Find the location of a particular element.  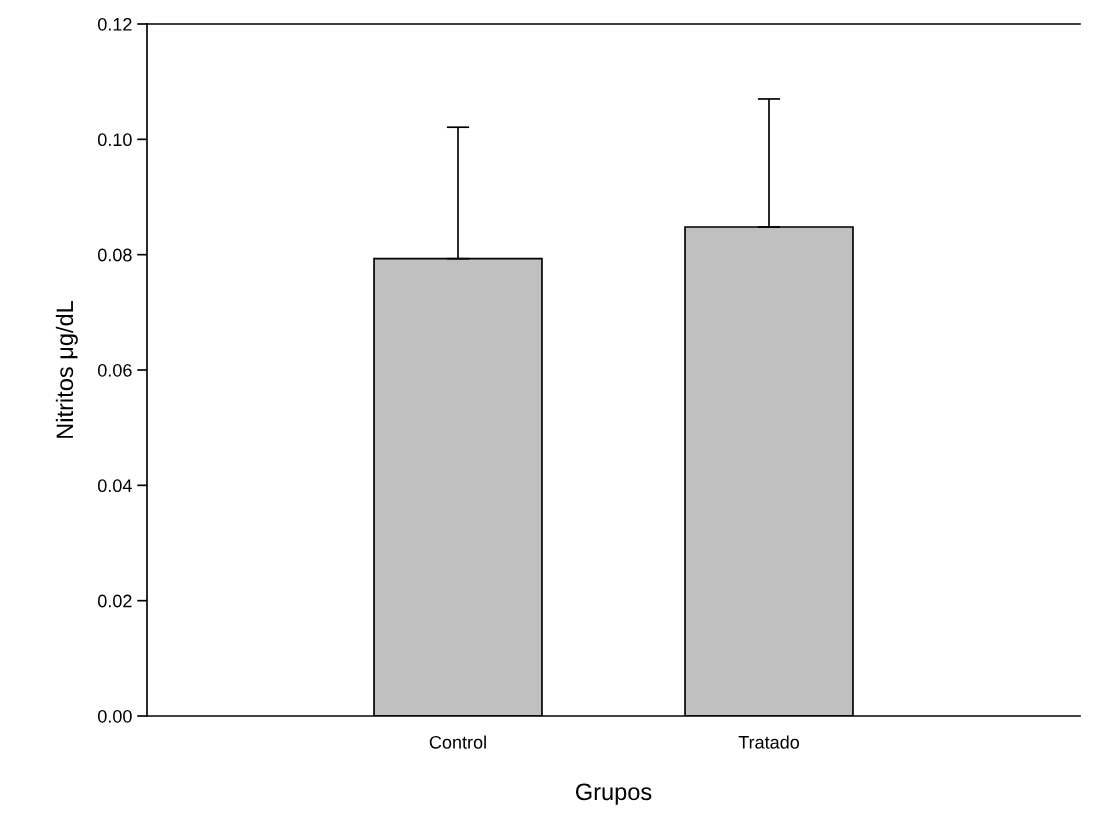

y-tick-label: 0.02 is located at coordinates (114, 601).